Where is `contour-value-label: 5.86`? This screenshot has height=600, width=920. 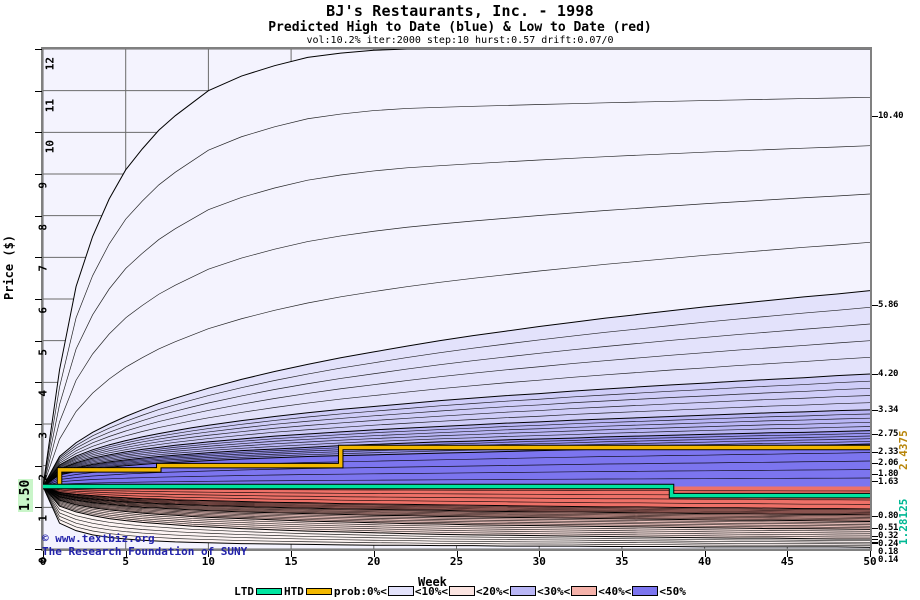 contour-value-label: 5.86 is located at coordinates (888, 304).